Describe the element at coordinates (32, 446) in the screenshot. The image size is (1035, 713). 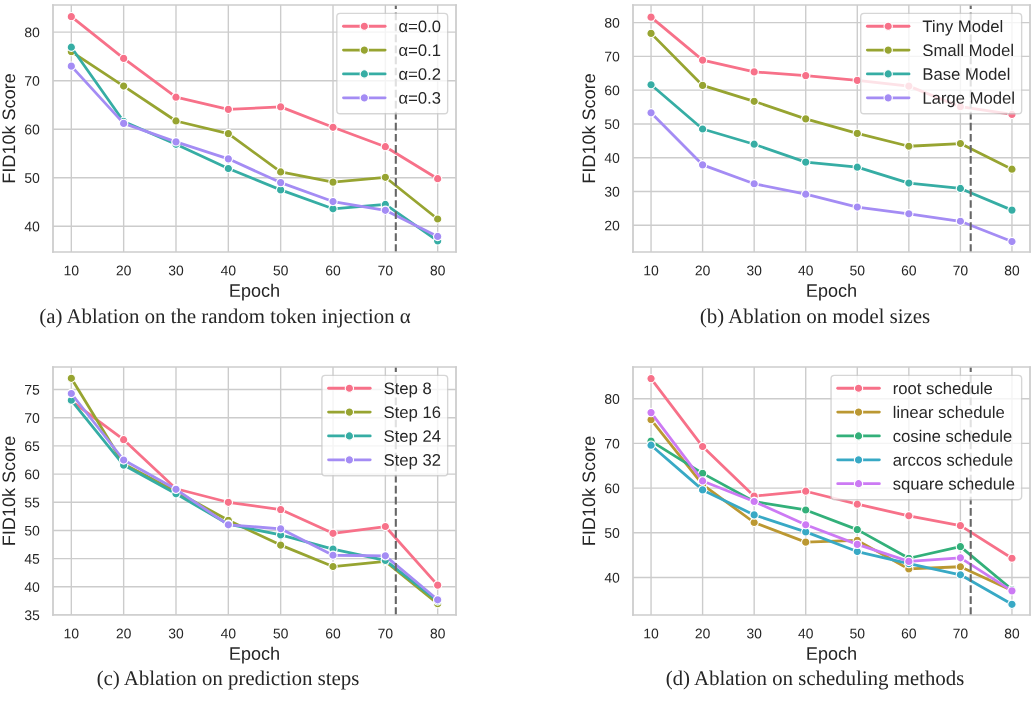
I see `y-tick-label: 65` at that location.